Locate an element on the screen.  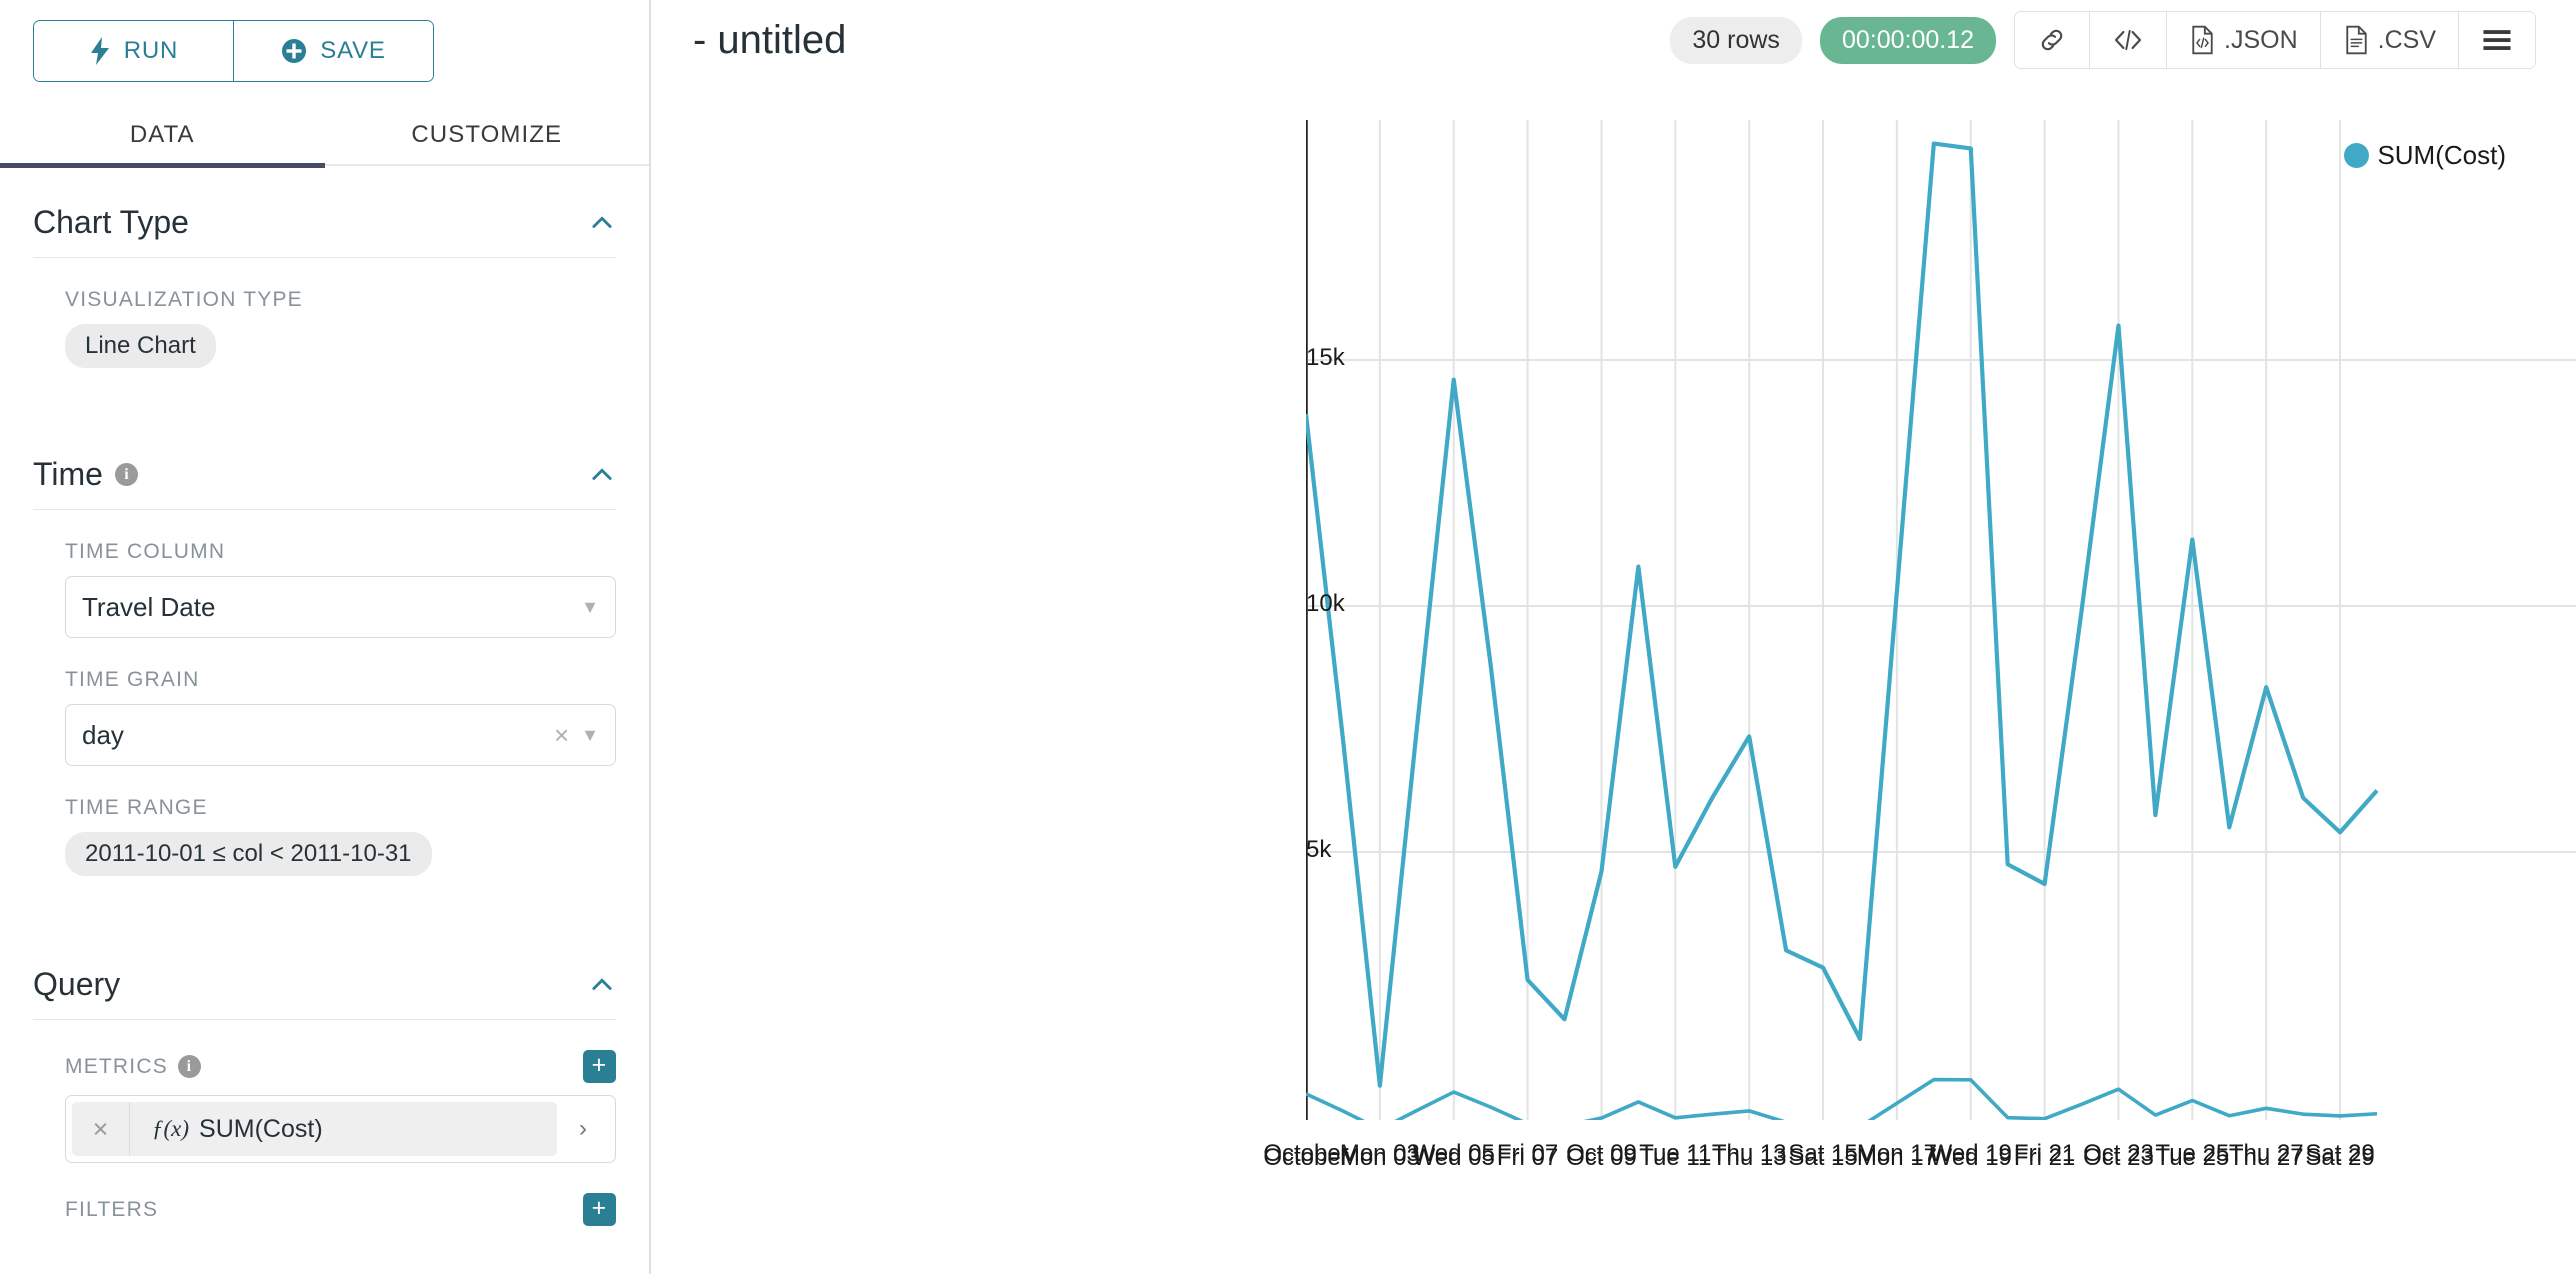
label-time-column: TIME COLUMN is located at coordinates (145, 551).